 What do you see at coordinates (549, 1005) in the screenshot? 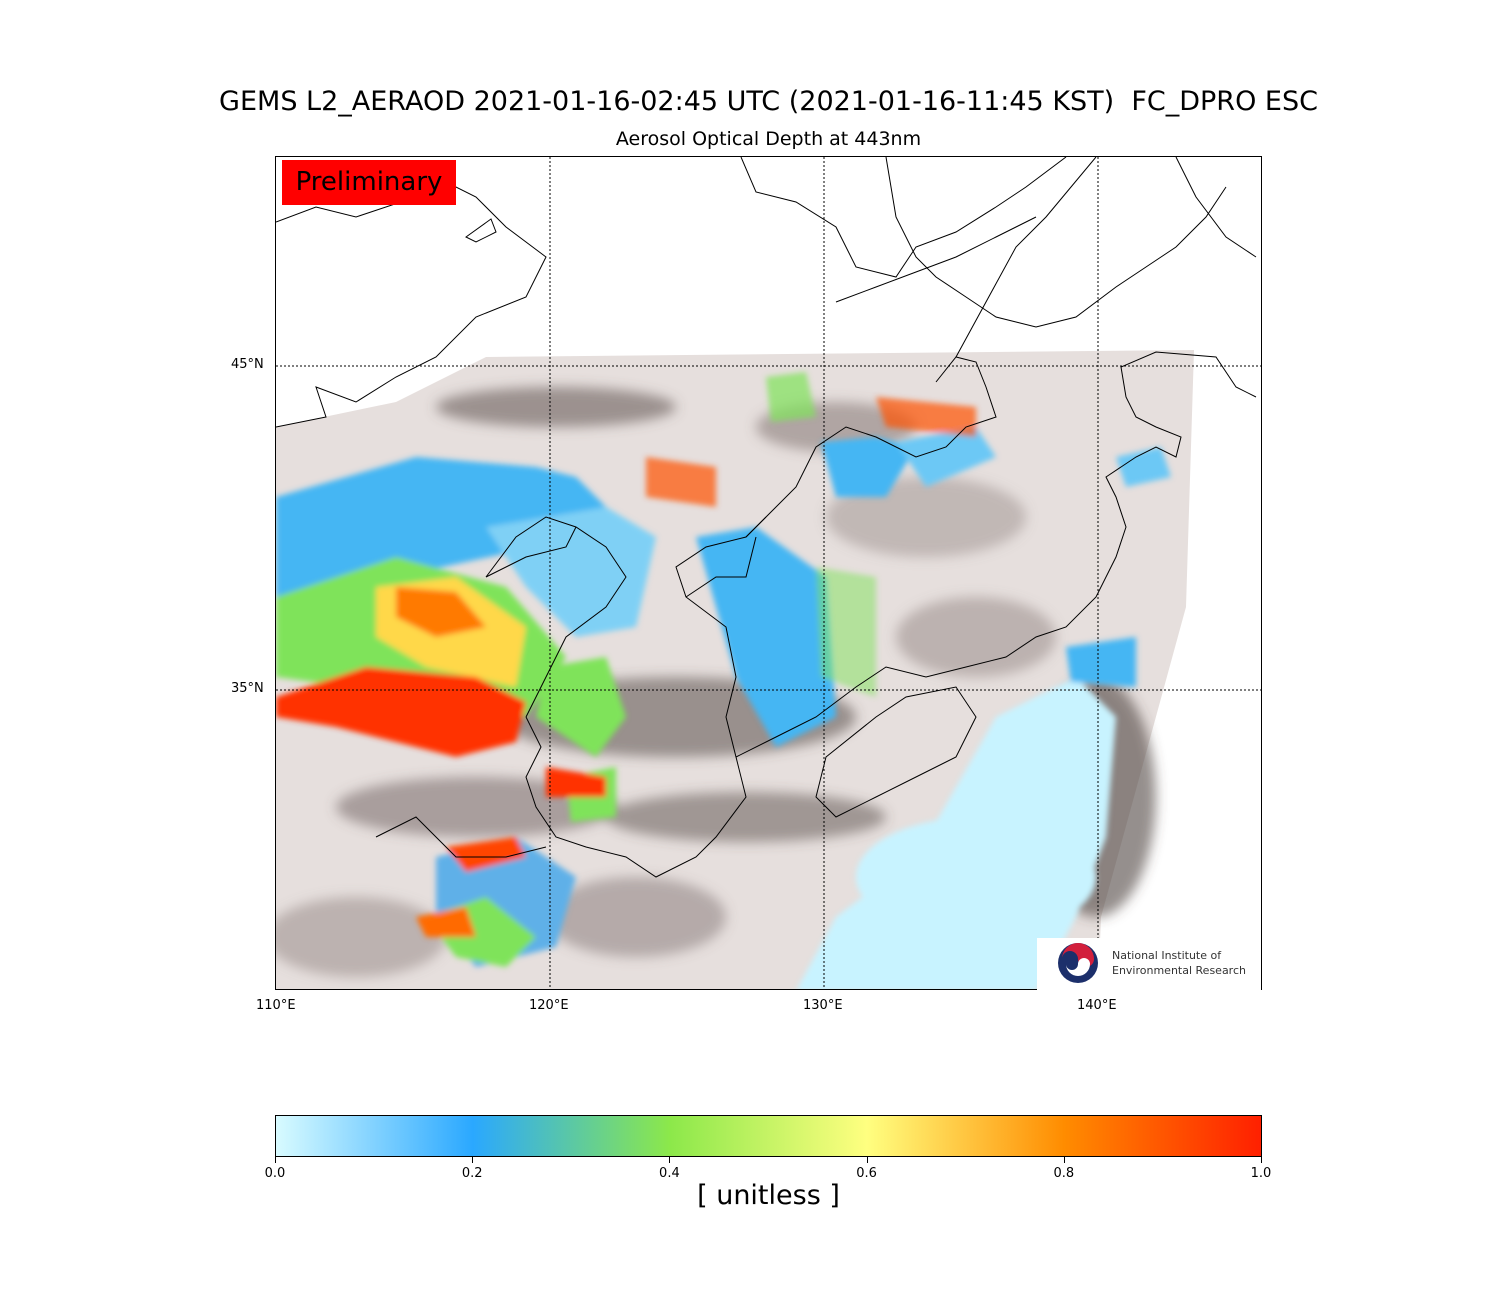
I see `lon-label-120: 120°E` at bounding box center [549, 1005].